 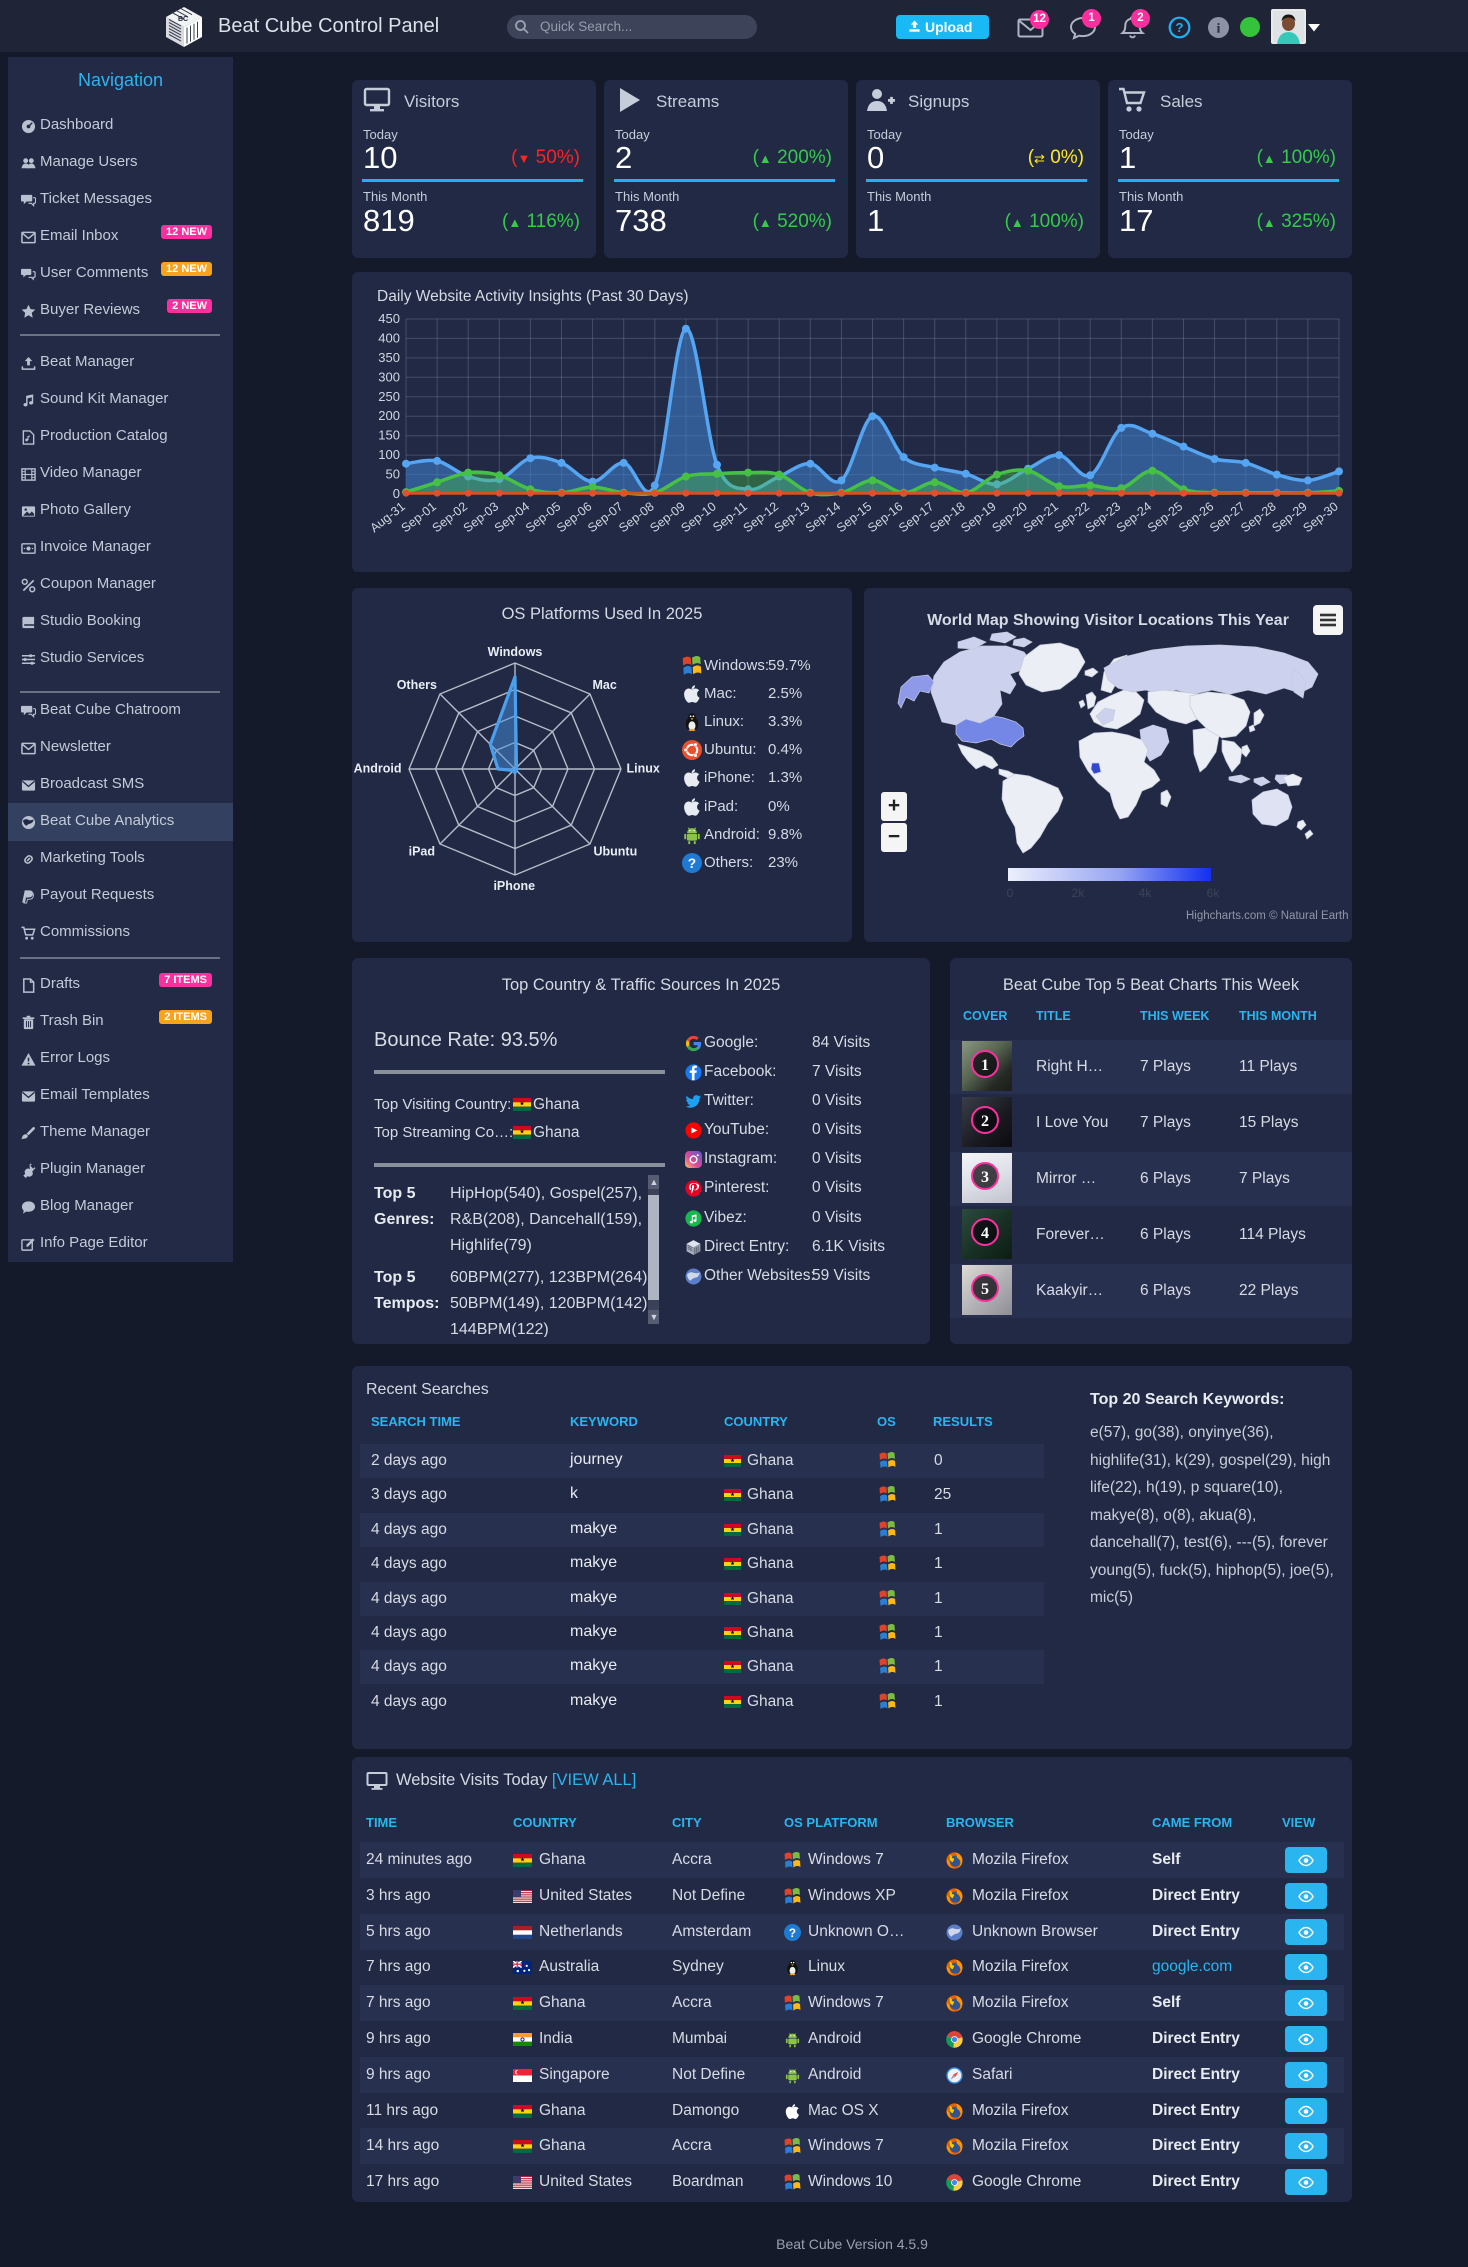 What do you see at coordinates (643, 769) in the screenshot?
I see `svg-text: Linux` at bounding box center [643, 769].